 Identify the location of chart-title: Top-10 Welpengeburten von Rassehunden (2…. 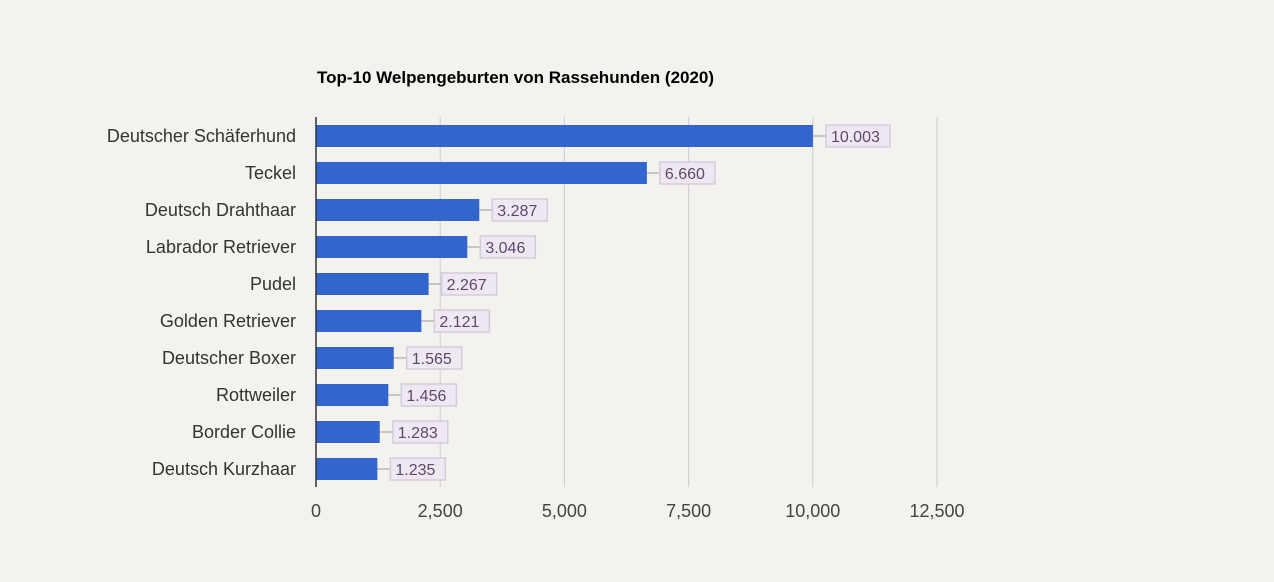
(515, 77).